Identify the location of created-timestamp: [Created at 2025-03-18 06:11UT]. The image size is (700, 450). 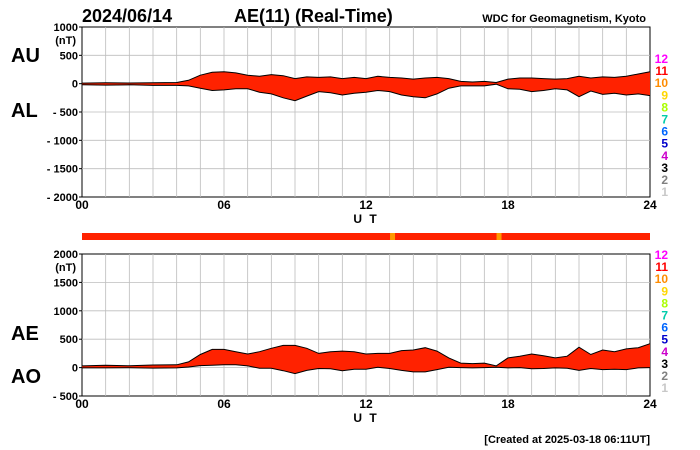
(567, 440).